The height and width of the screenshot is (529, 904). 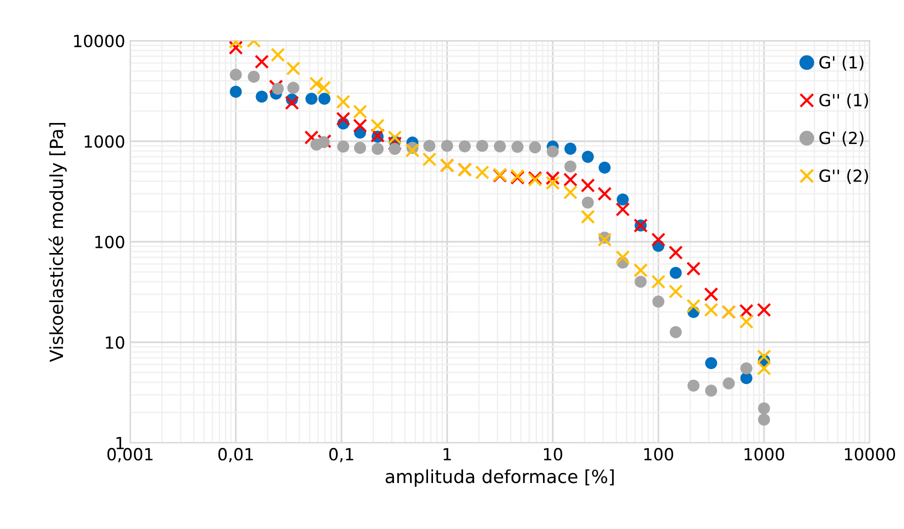 What do you see at coordinates (841, 138) in the screenshot?
I see `legend-label: G' (2)` at bounding box center [841, 138].